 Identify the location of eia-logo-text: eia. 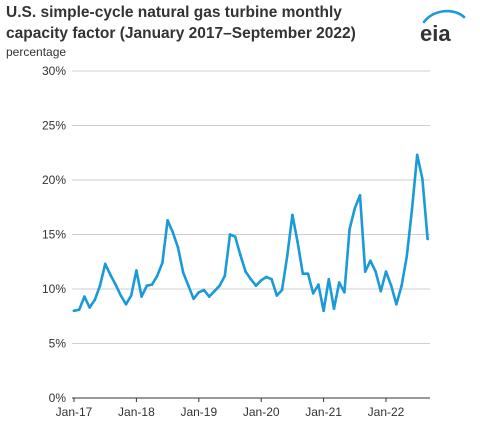
(435, 33).